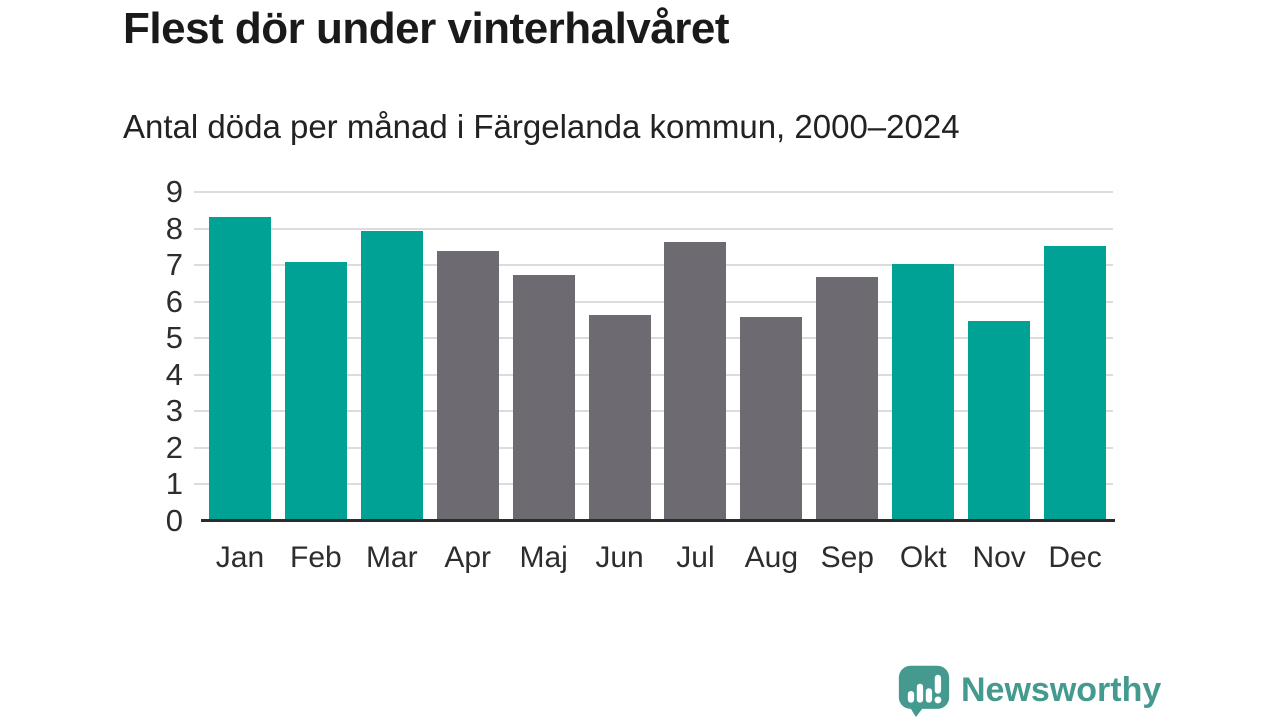 The height and width of the screenshot is (720, 1280). Describe the element at coordinates (174, 228) in the screenshot. I see `y-tick-label-8: 8` at that location.